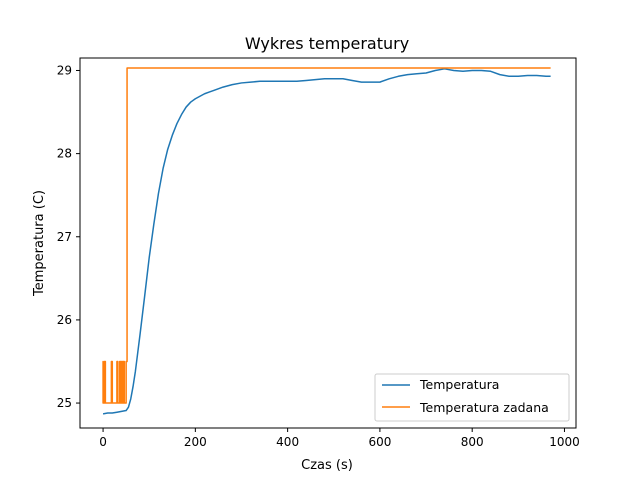 This screenshot has width=640, height=480. I want to click on y-tick-label: 27, so click(64, 237).